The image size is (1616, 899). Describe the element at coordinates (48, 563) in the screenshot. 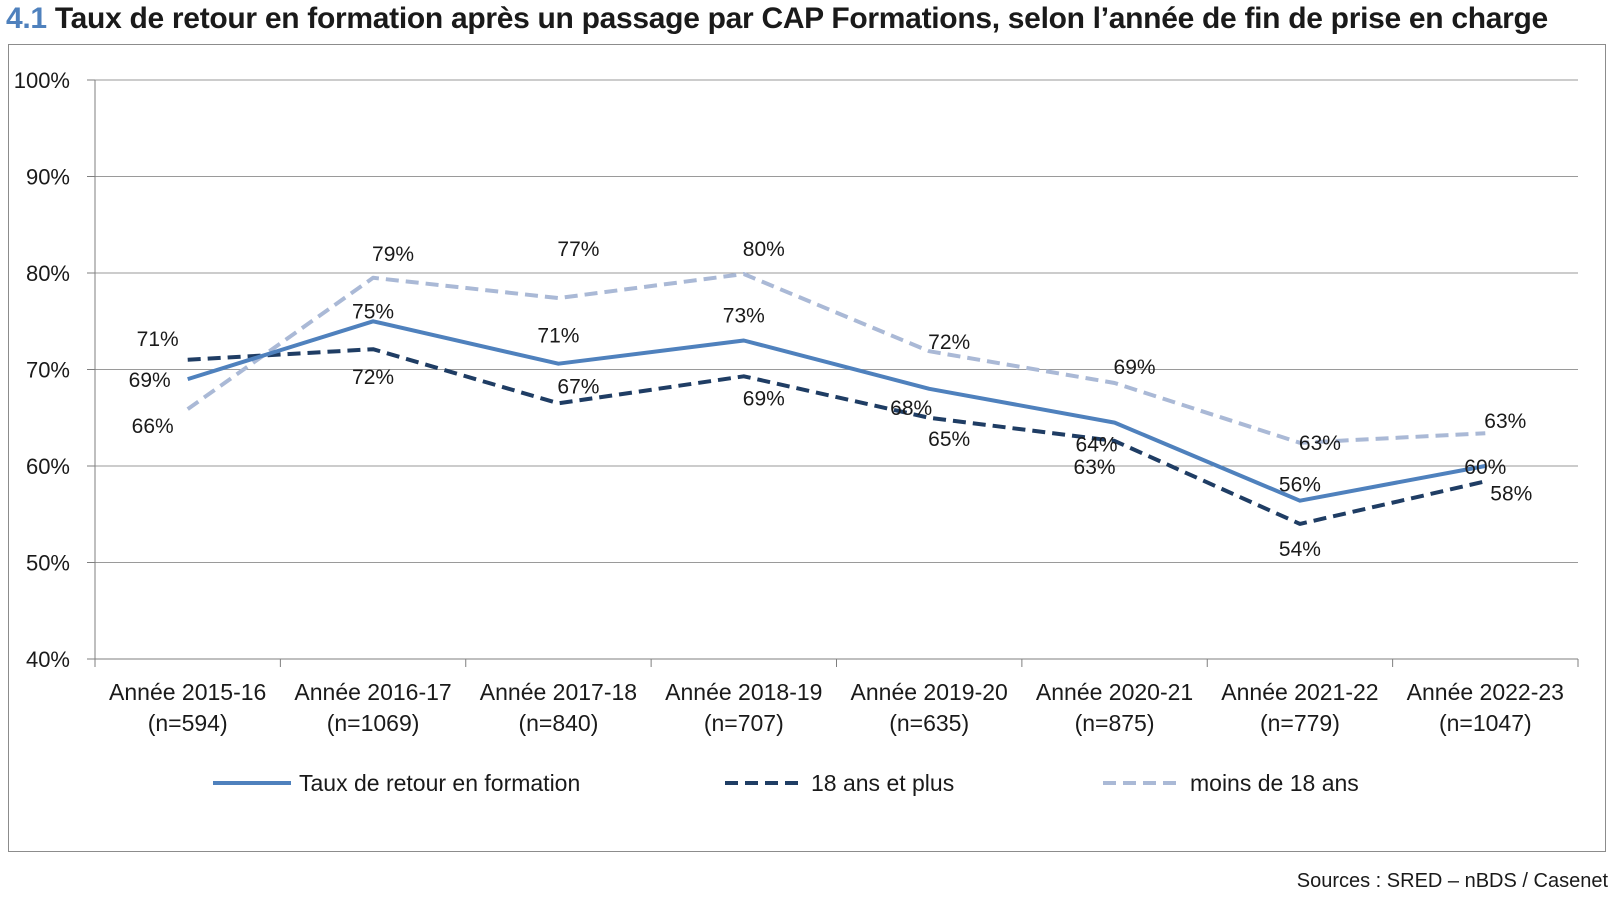

I see `y-tick-label: 50%` at that location.